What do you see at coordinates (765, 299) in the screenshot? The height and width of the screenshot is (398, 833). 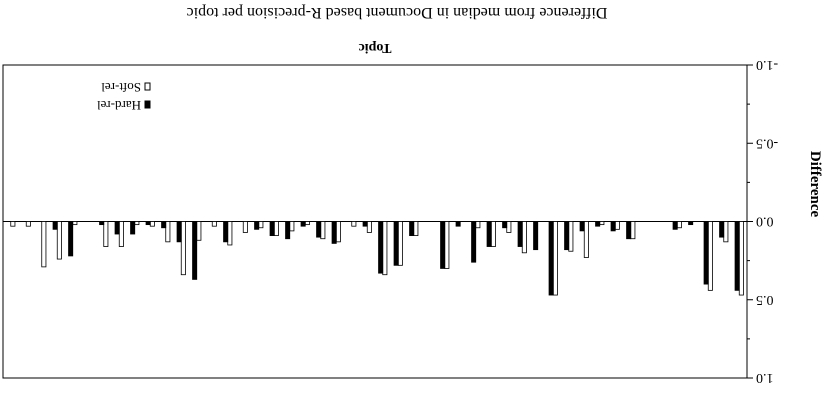 I see `y-tick-label: 0.5` at bounding box center [765, 299].